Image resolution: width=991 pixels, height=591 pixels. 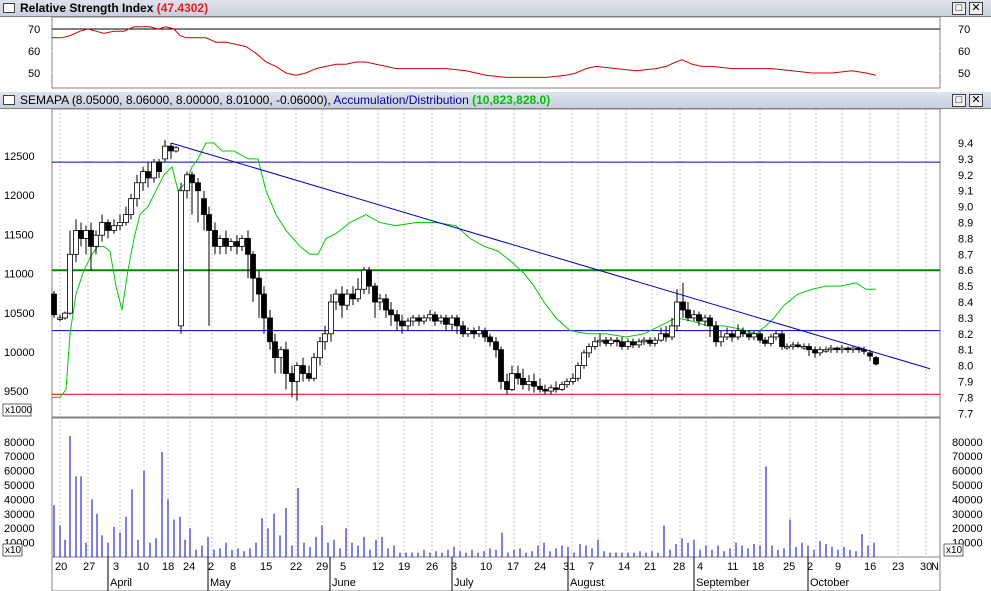 What do you see at coordinates (965, 160) in the screenshot?
I see `price-right-tick: 9.3` at bounding box center [965, 160].